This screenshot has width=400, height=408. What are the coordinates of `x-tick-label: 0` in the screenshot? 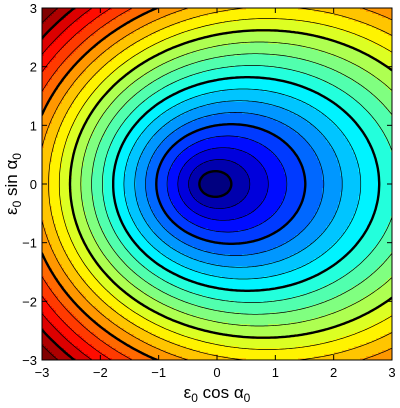 It's located at (216, 372).